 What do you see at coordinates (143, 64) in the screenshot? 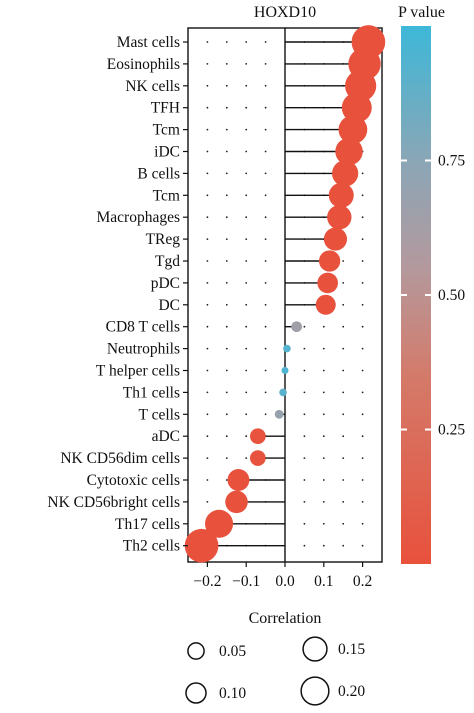
I see `y-tick-label: Eosinophils` at bounding box center [143, 64].